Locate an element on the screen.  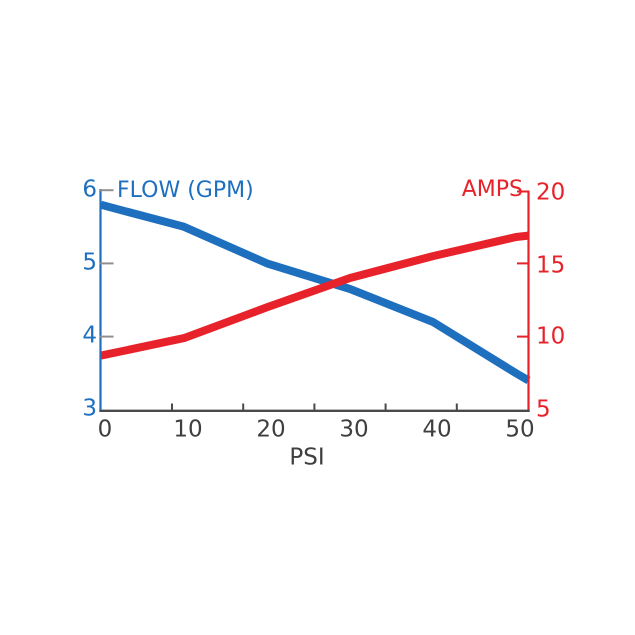
psi-tick-label-50: 50 is located at coordinates (520, 429).